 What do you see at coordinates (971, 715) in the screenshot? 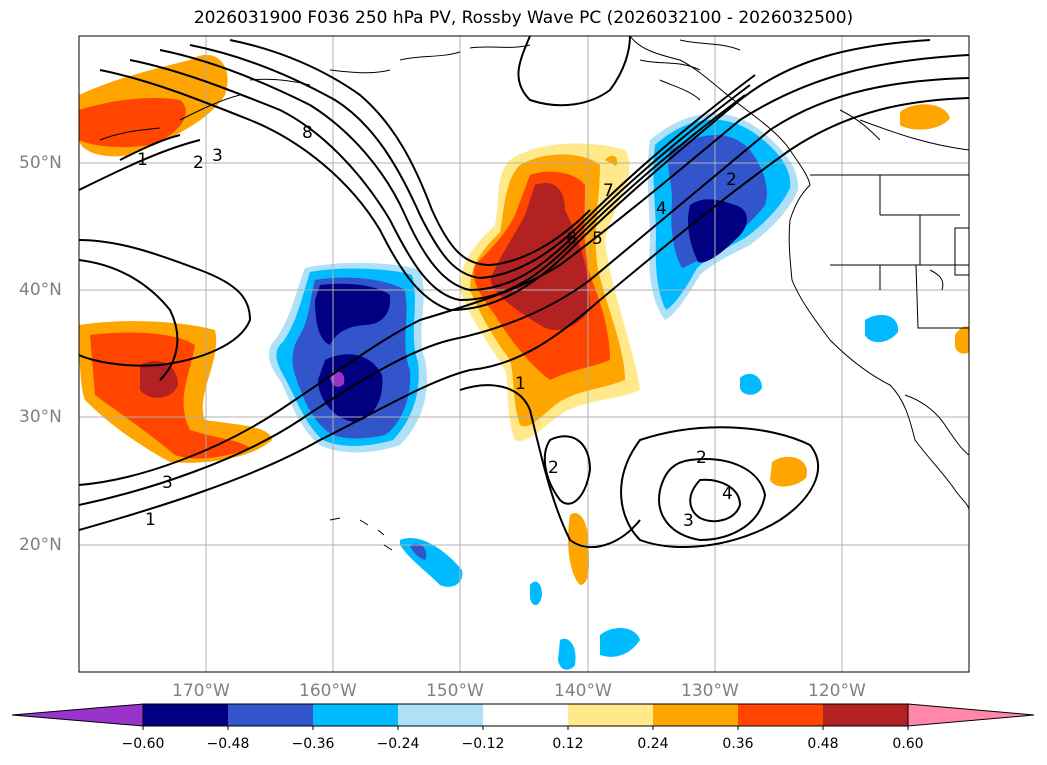
I see `colorbar-extend-max` at bounding box center [971, 715].